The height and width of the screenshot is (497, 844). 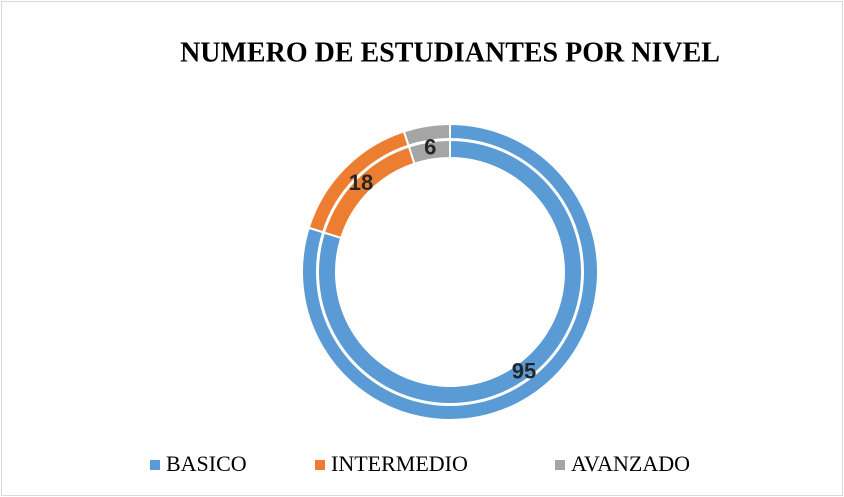 I want to click on doughnut-segment, so click(x=429, y=151).